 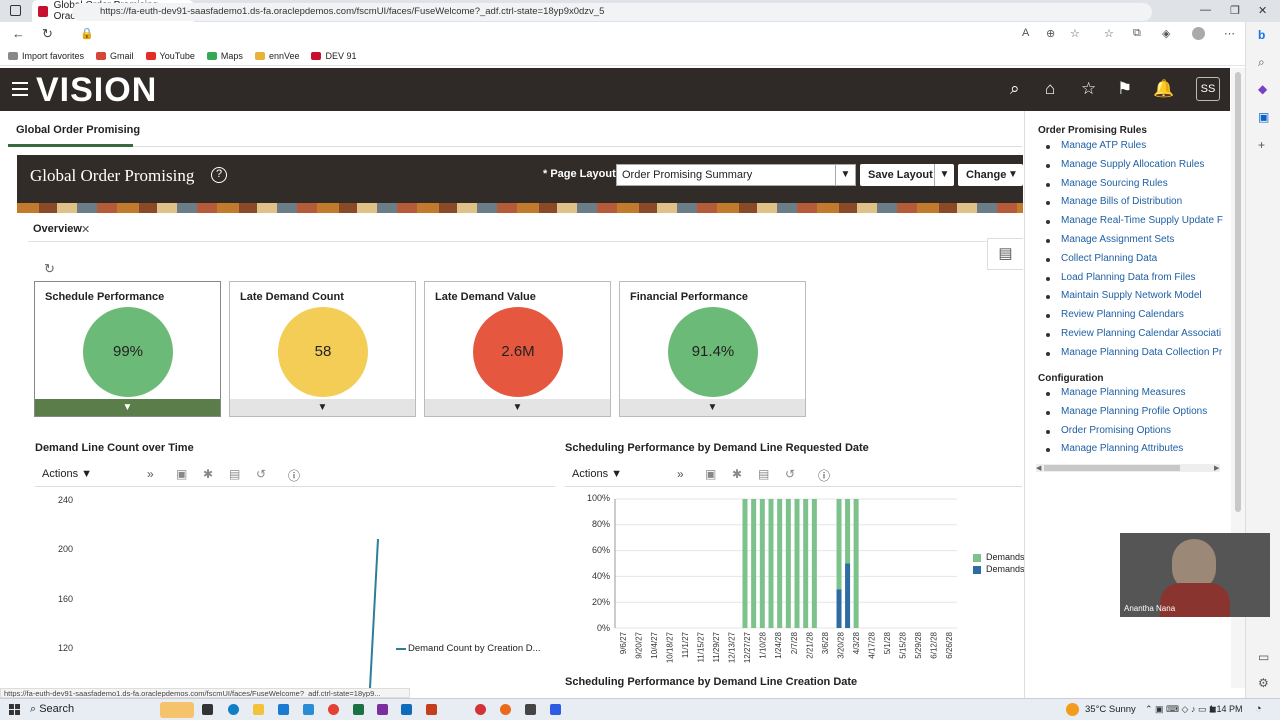 What do you see at coordinates (78, 130) in the screenshot?
I see `page-tab-global-order-promising: Global Order Promising` at bounding box center [78, 130].